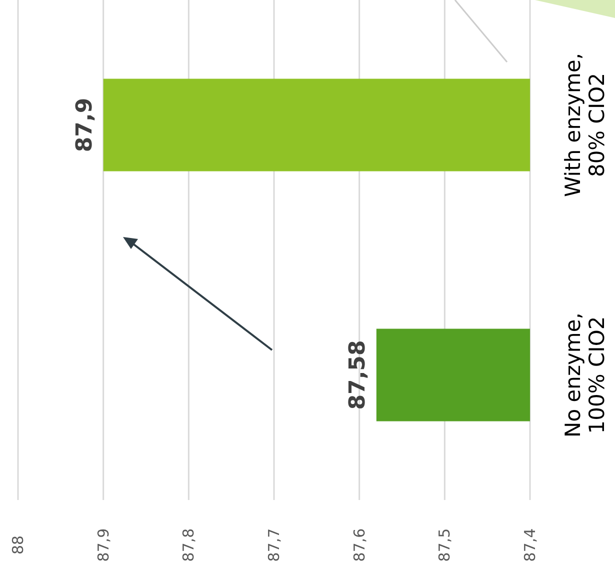  What do you see at coordinates (18, 545) in the screenshot?
I see `x-tick-label: 88` at bounding box center [18, 545].